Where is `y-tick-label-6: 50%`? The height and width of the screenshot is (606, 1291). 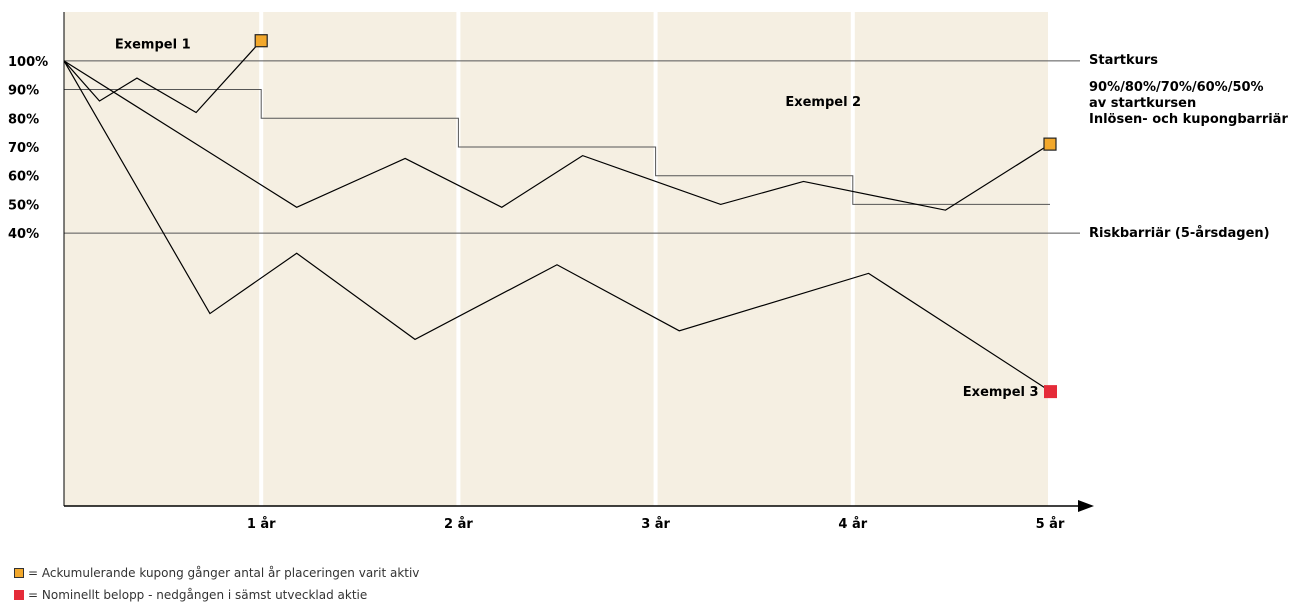
y-tick-label-6: 50% is located at coordinates (23, 205).